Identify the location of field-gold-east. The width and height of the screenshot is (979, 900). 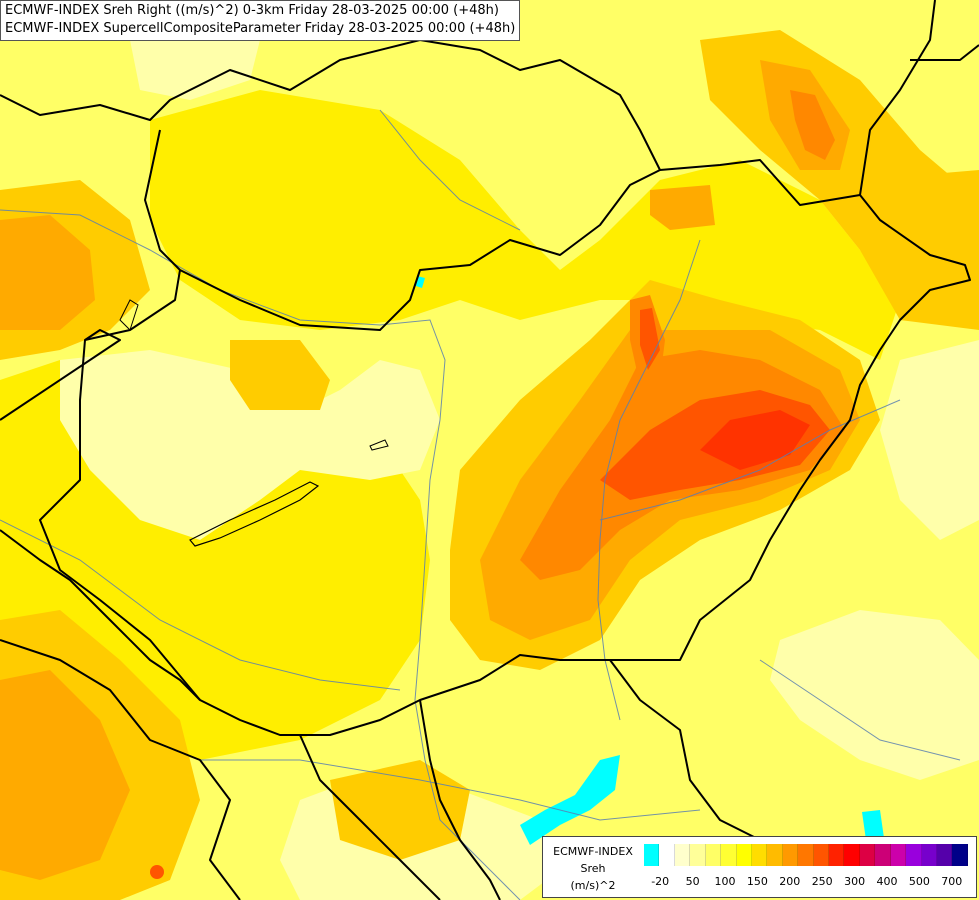
(919, 235).